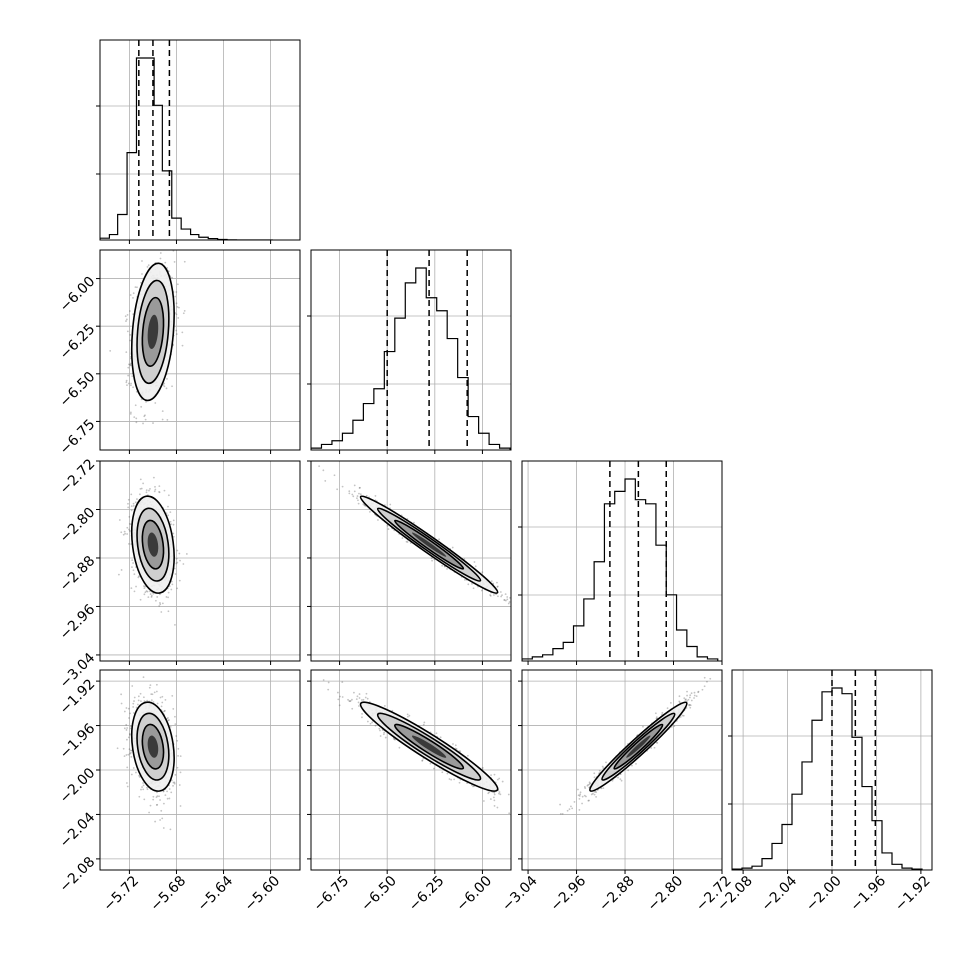  Describe the element at coordinates (379, 894) in the screenshot. I see `x-tick-label: −6.50` at that location.